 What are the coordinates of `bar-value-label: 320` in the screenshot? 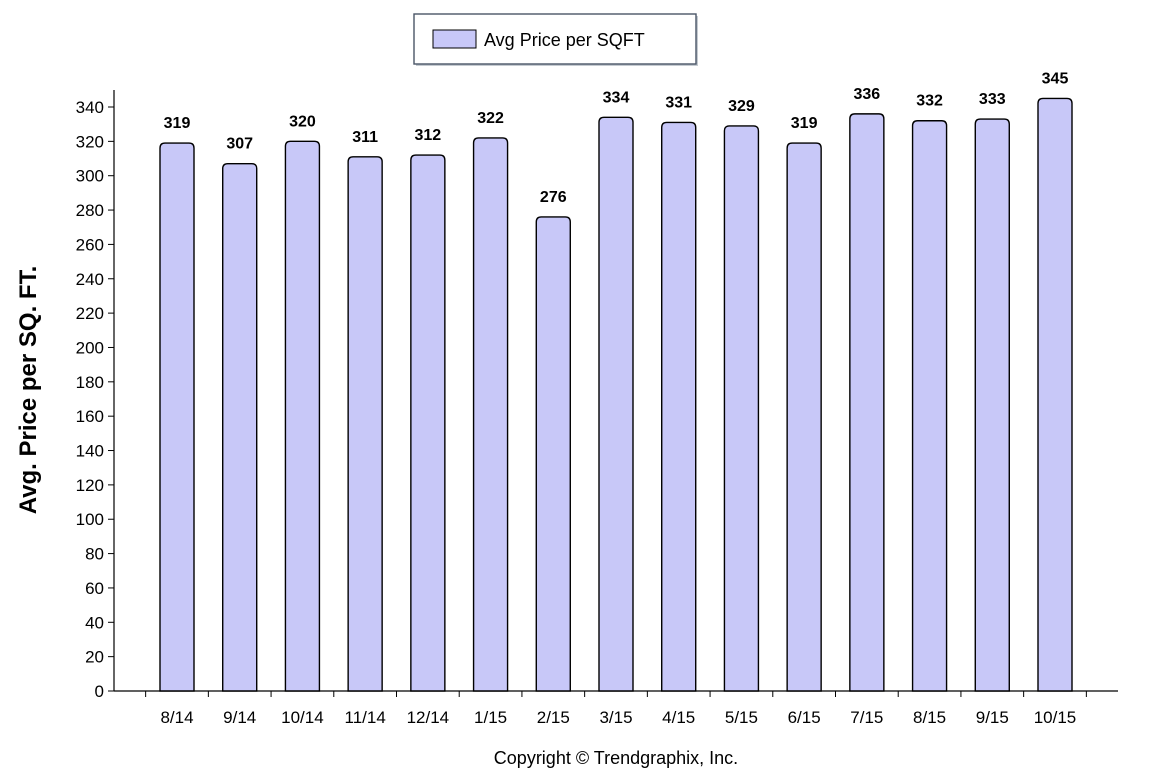 It's located at (302, 121).